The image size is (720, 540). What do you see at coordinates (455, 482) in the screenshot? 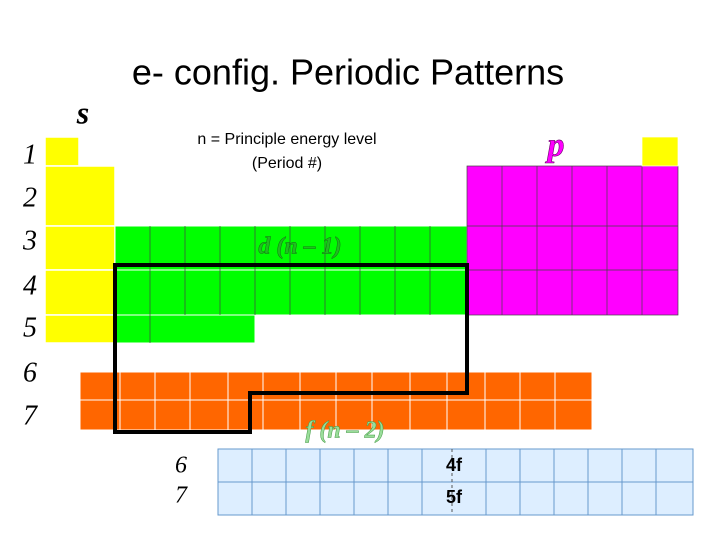
I see `f-block` at bounding box center [455, 482].